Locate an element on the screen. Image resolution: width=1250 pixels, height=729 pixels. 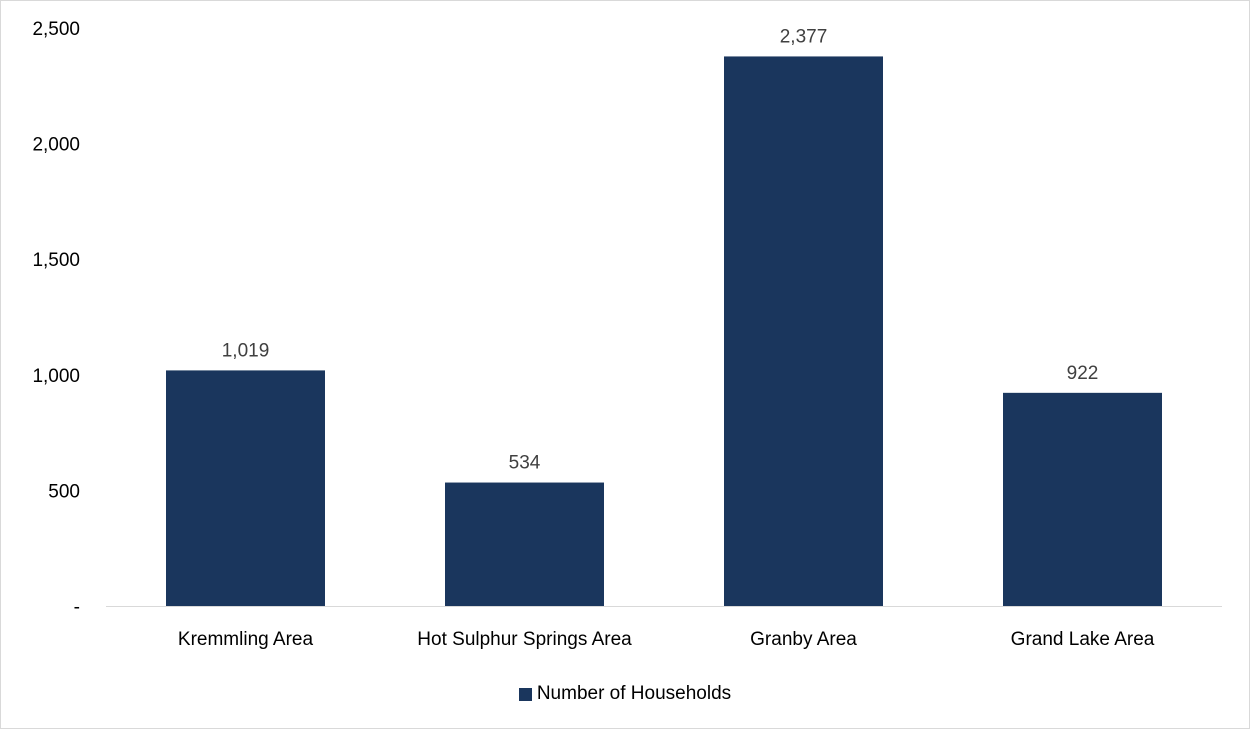
data-label: 922 is located at coordinates (1083, 373).